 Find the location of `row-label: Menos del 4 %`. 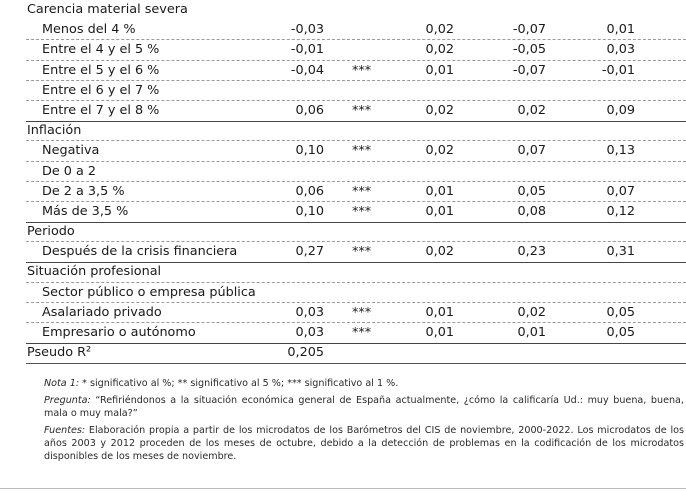

row-label: Menos del 4 % is located at coordinates (89, 30).